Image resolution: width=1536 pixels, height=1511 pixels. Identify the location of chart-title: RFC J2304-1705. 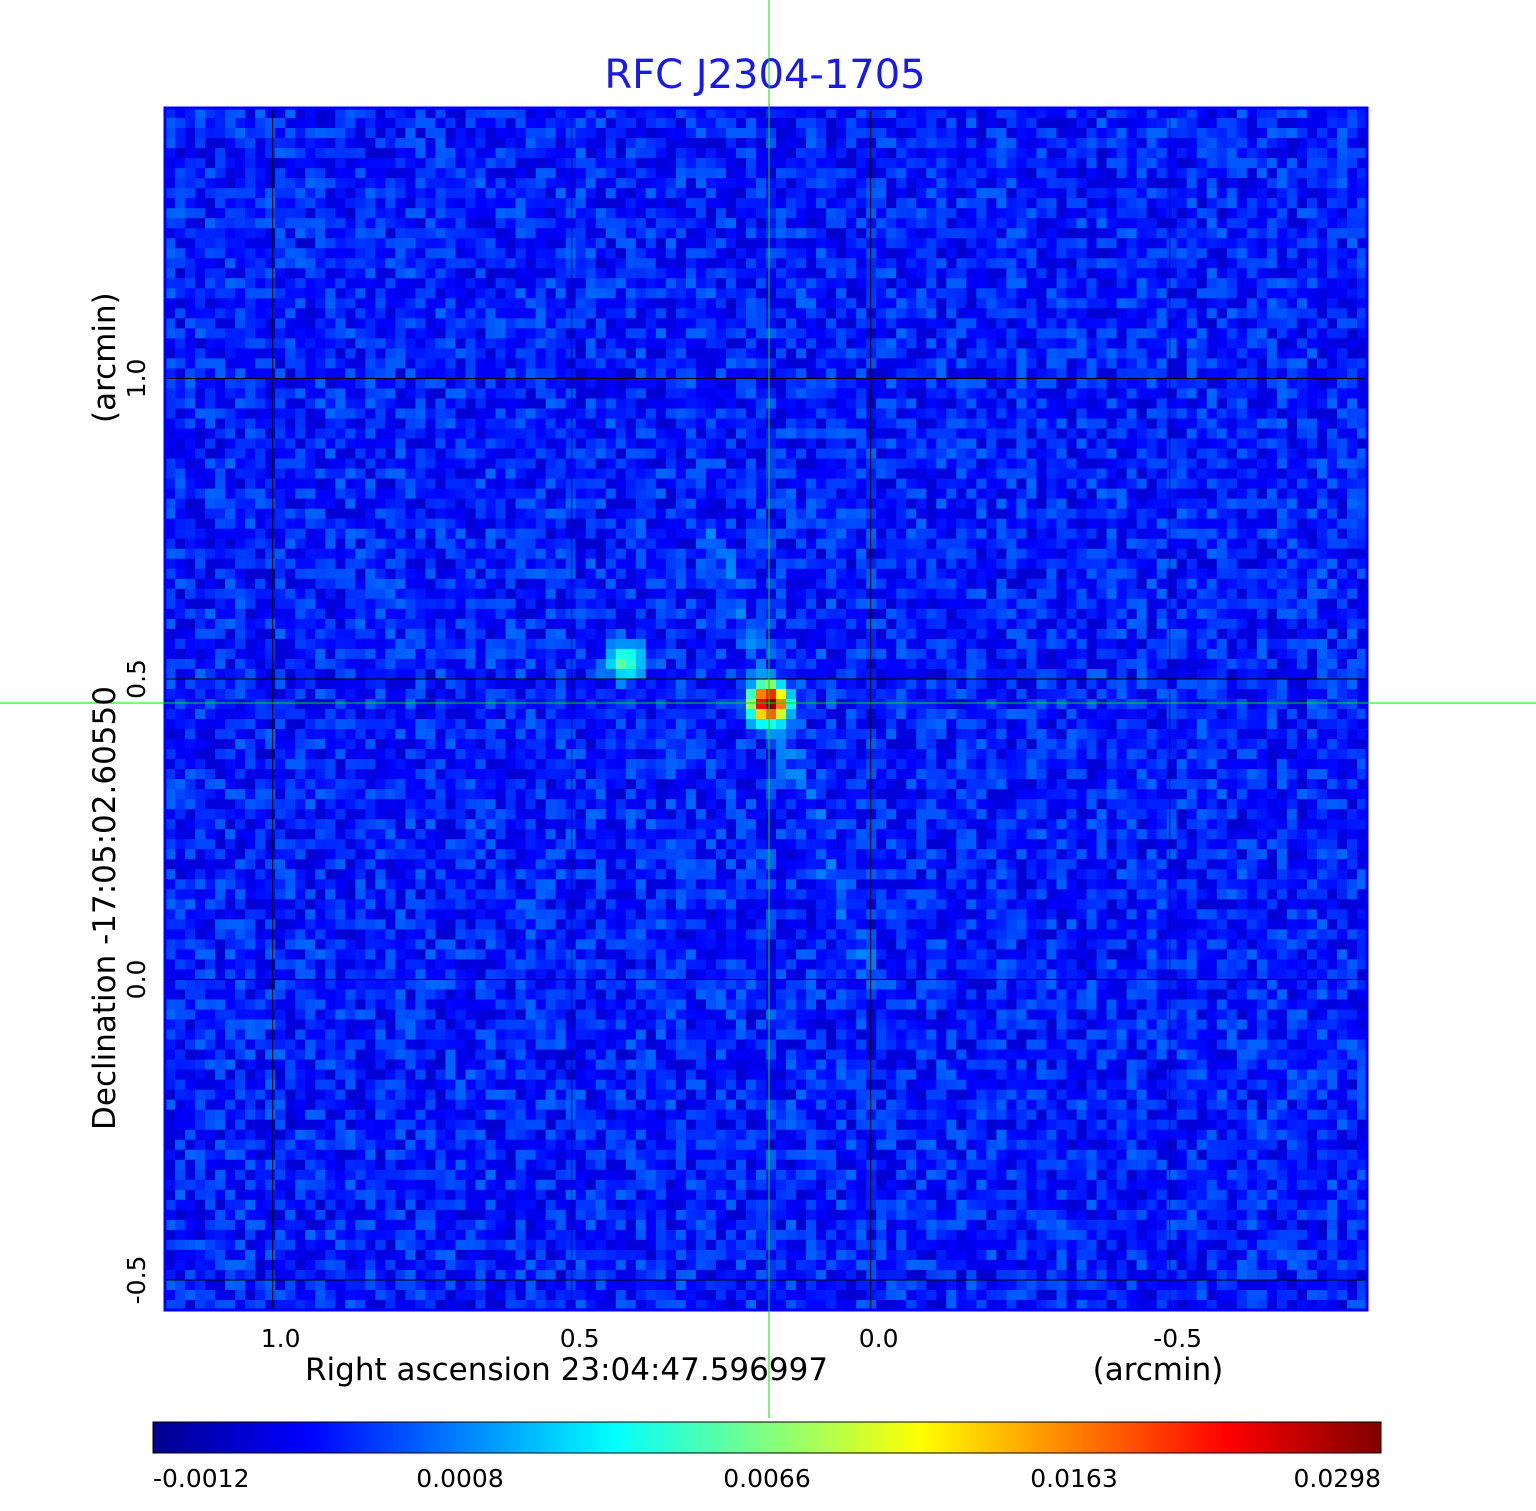
(764, 75).